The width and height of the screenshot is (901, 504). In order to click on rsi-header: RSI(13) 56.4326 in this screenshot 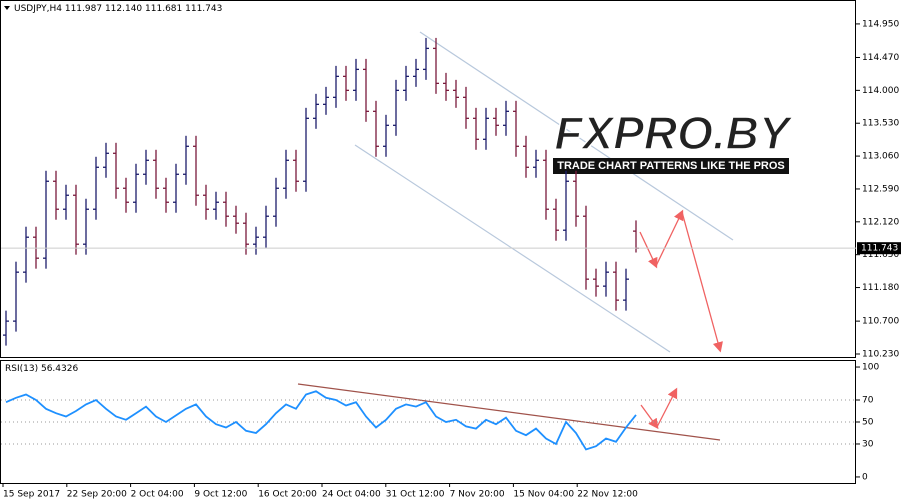, I will do `click(41, 369)`.